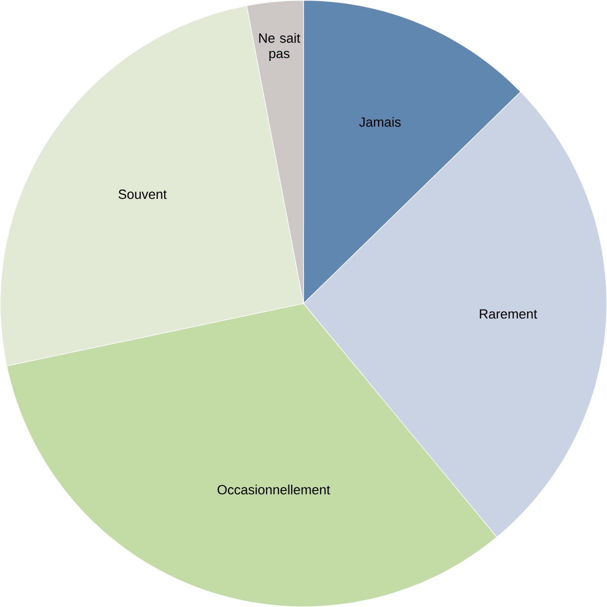 Image resolution: width=607 pixels, height=607 pixels. What do you see at coordinates (380, 122) in the screenshot?
I see `slice-label: Jamais` at bounding box center [380, 122].